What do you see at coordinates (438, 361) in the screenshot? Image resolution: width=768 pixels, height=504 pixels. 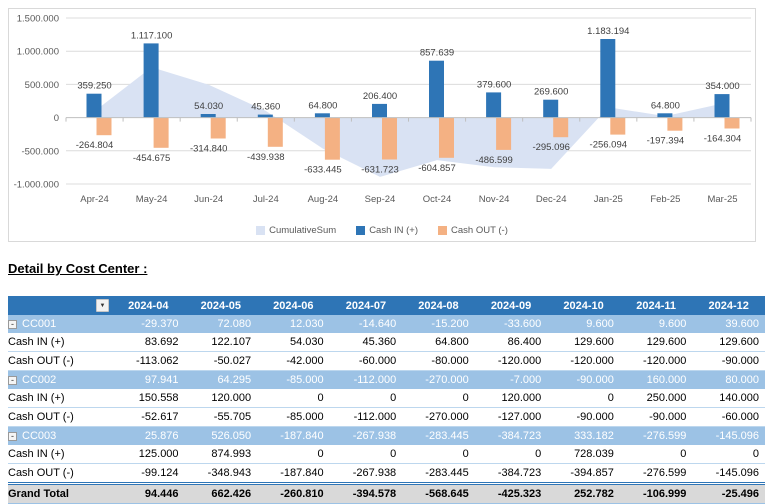 I see `value-cell: -80.000` at bounding box center [438, 361].